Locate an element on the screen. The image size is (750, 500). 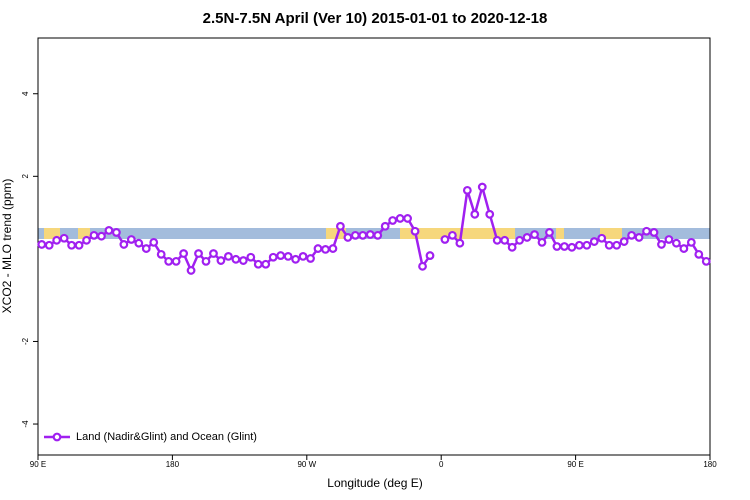
x-axis-label: Longitude (deg E) is located at coordinates (374, 483).